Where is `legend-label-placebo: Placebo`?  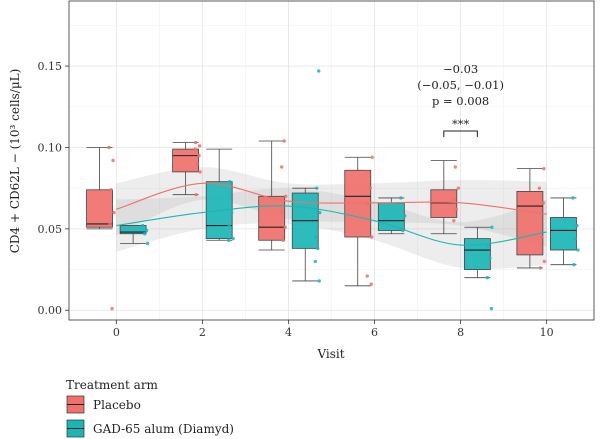 legend-label-placebo: Placebo is located at coordinates (117, 405).